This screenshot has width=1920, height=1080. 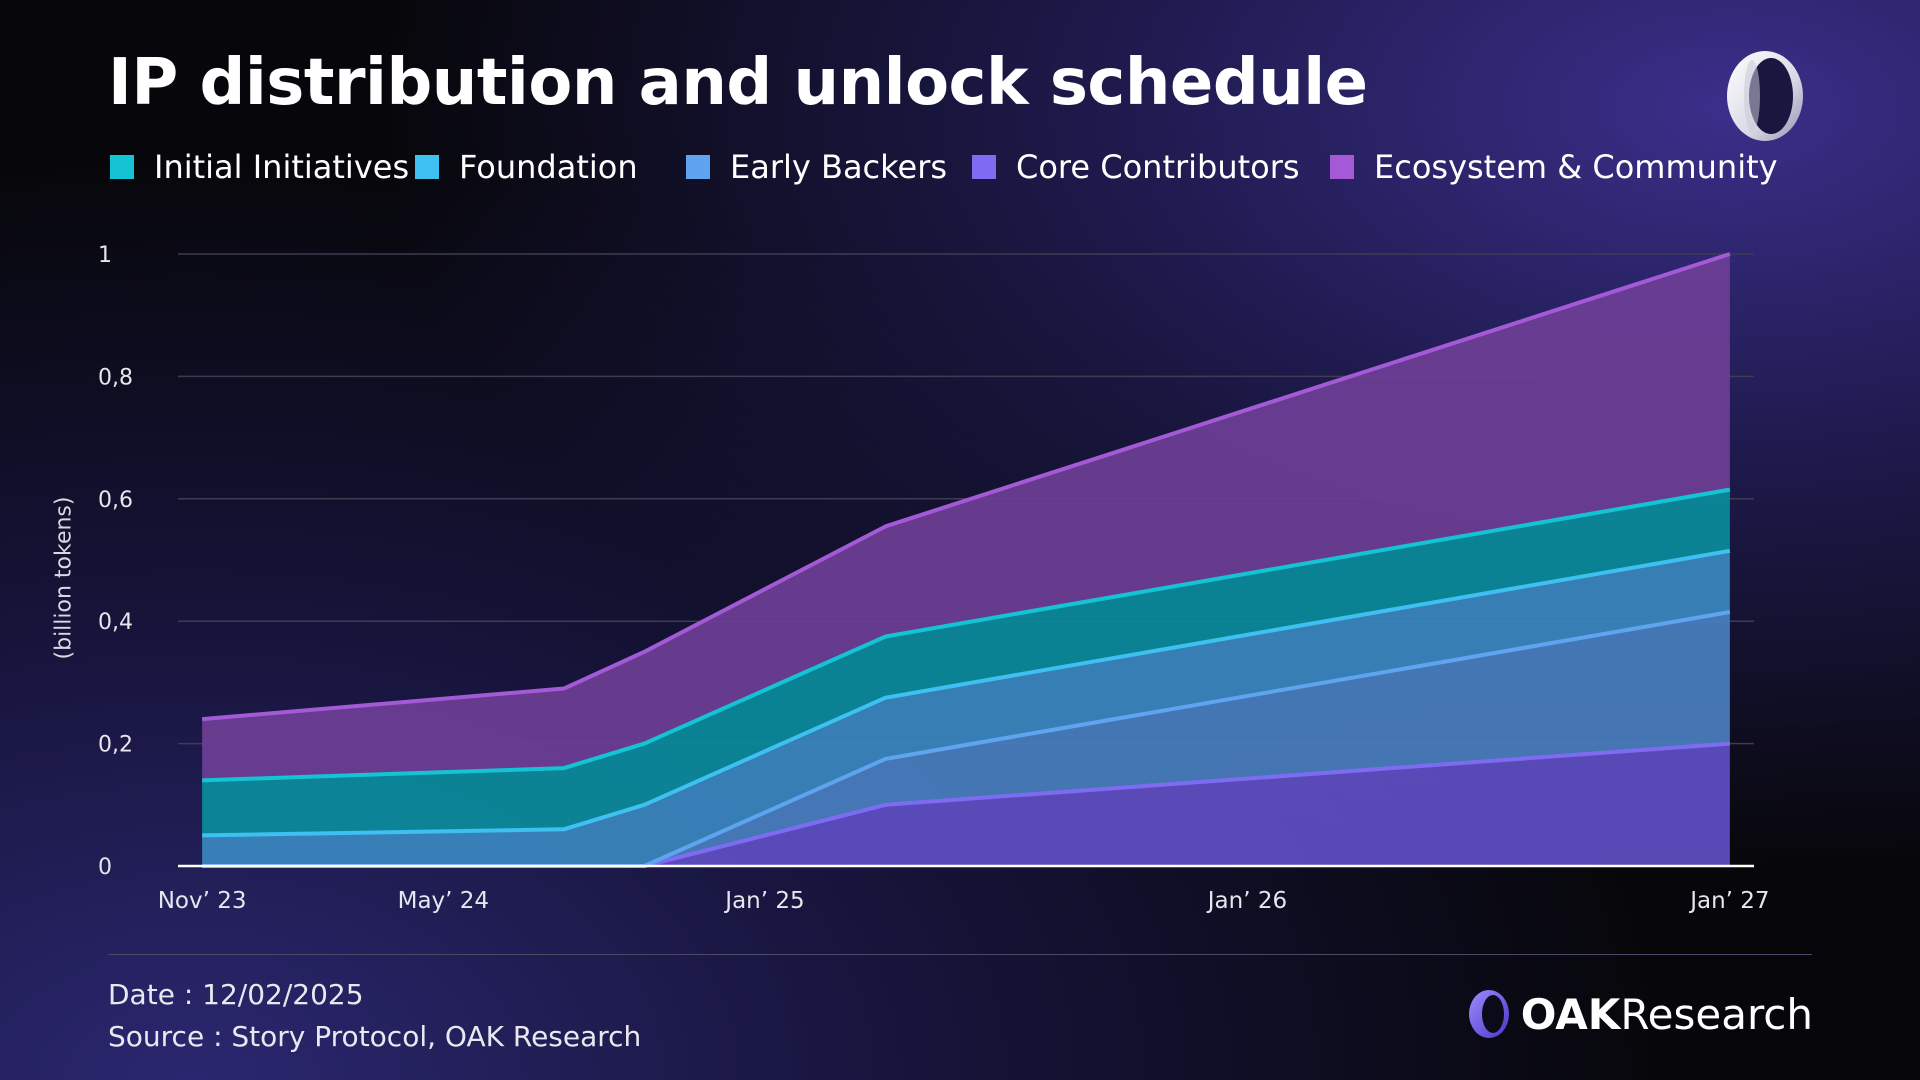 I want to click on legend-item: Core Contributors, so click(x=1136, y=167).